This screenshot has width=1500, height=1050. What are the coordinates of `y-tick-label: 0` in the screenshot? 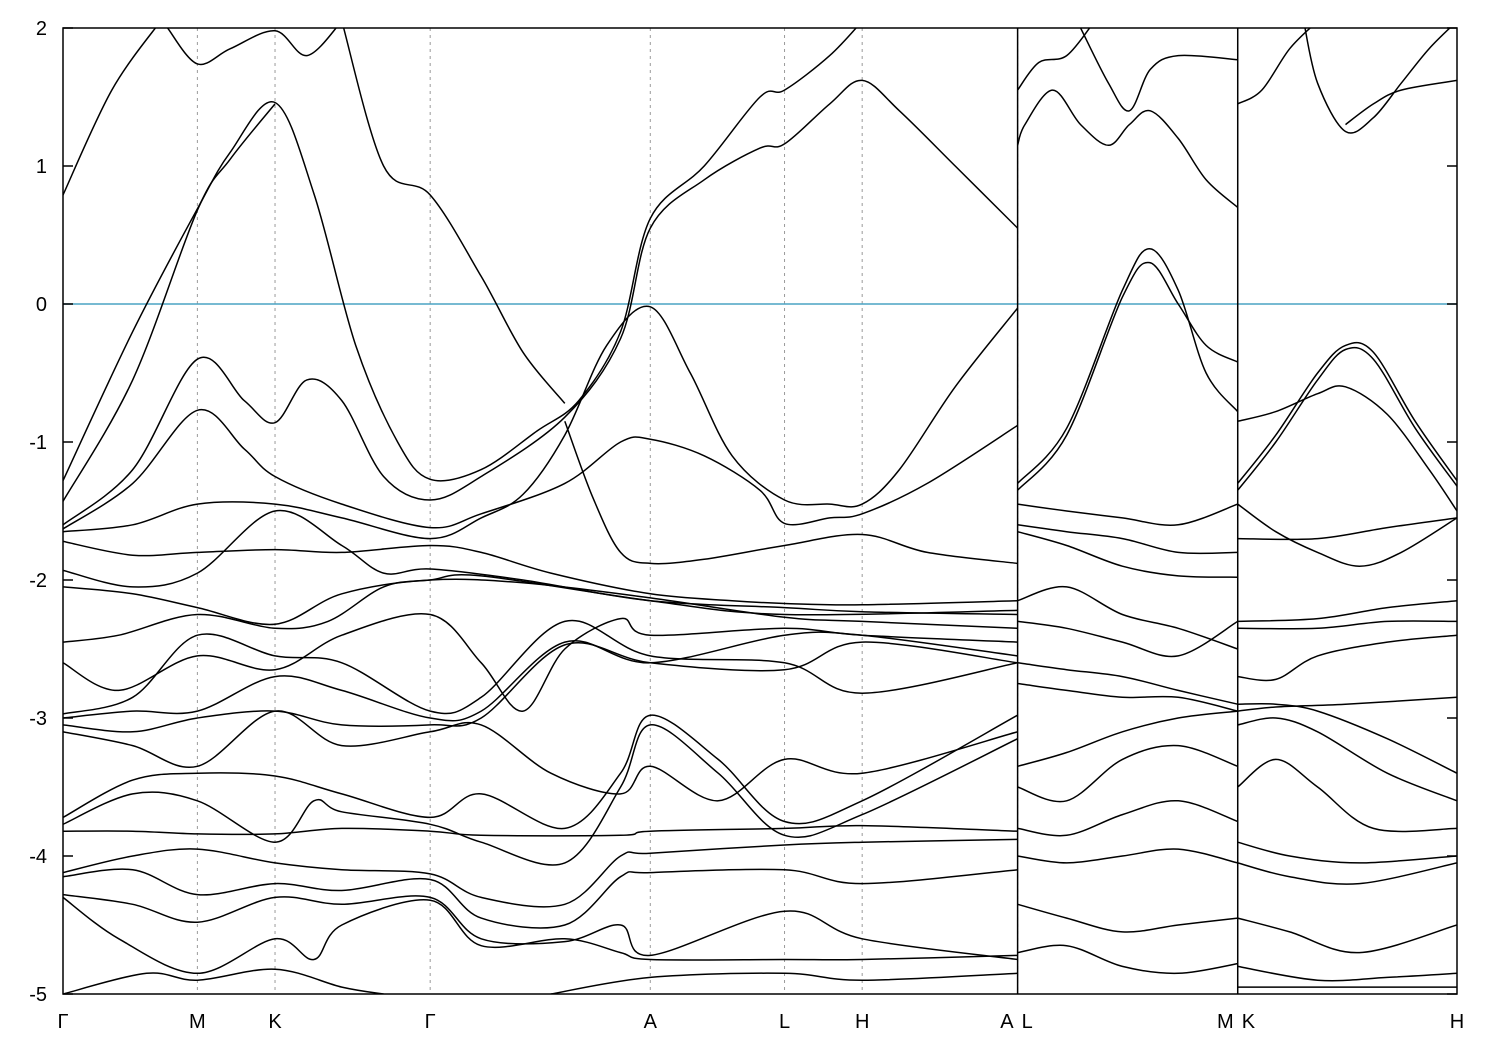 It's located at (41, 305).